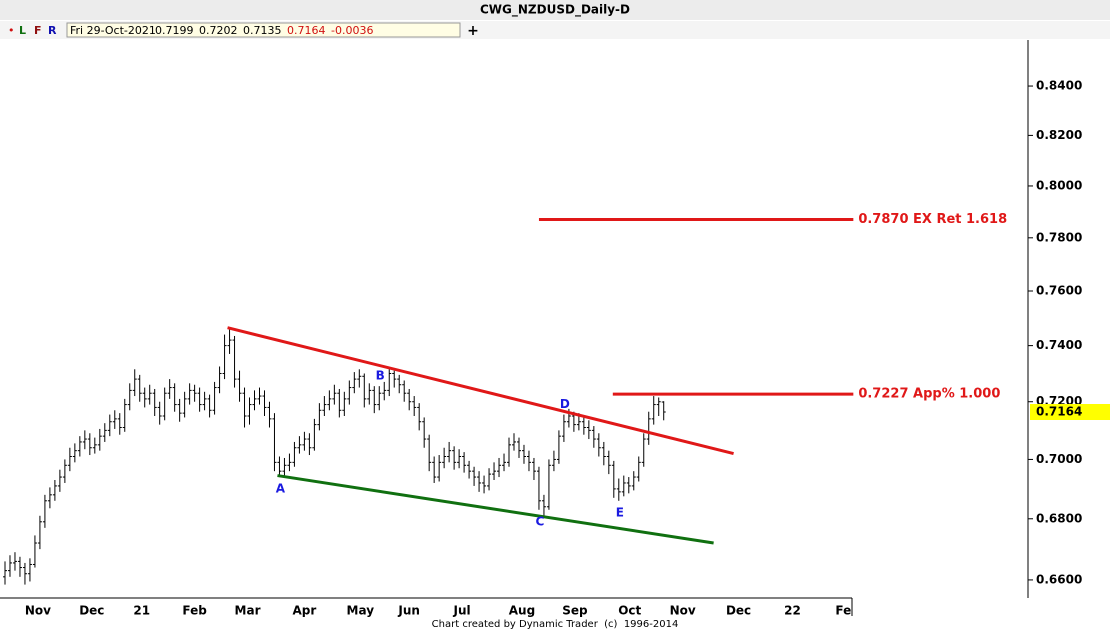 Image resolution: width=1110 pixels, height=632 pixels. Describe the element at coordinates (305, 611) in the screenshot. I see `x-tick-label: Apr` at that location.